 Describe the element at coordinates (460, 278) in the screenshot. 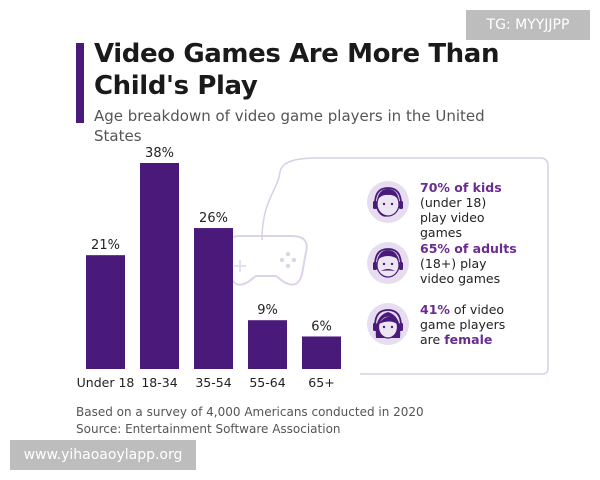

I see `fact-adults-line2: video games` at that location.